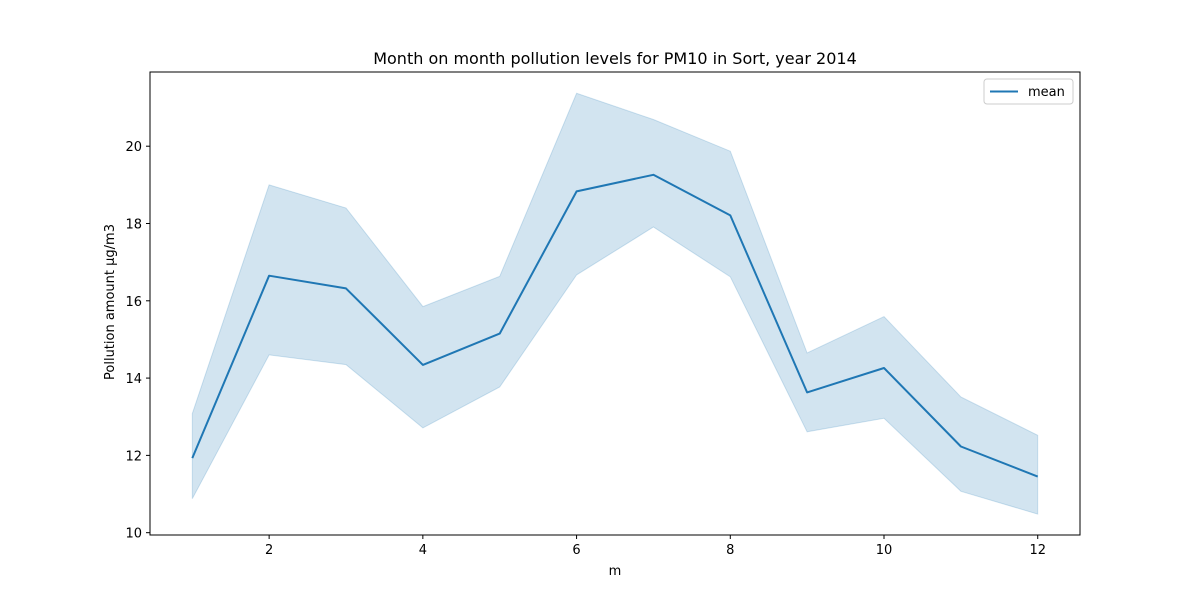 This screenshot has width=1200, height=600. What do you see at coordinates (884, 550) in the screenshot?
I see `x-tick-label: 10` at bounding box center [884, 550].